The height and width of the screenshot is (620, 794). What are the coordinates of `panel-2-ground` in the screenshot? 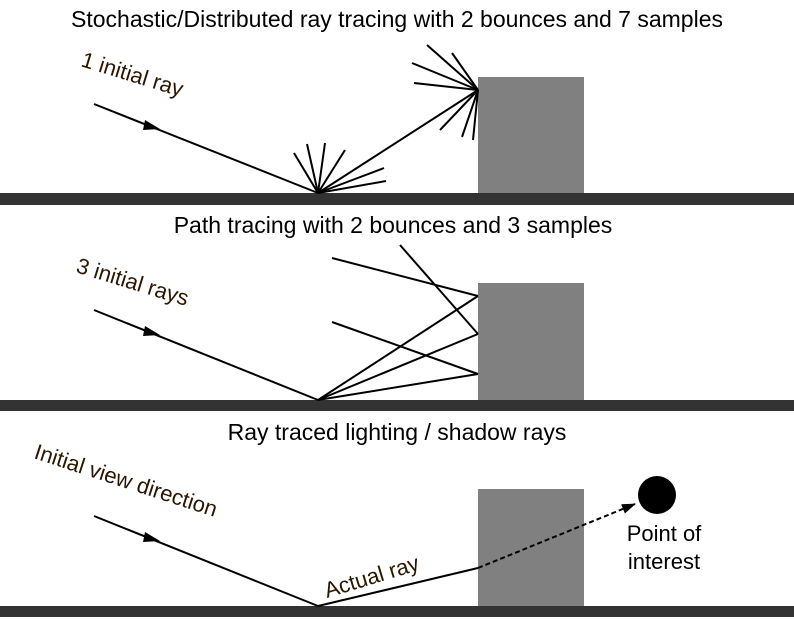 It's located at (397, 405).